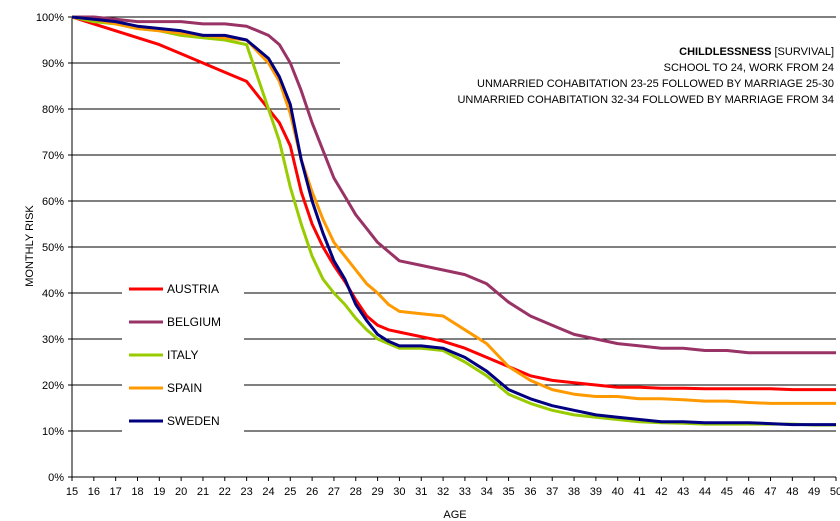 The height and width of the screenshot is (521, 840). What do you see at coordinates (116, 492) in the screenshot?
I see `x-tick-label: 17` at bounding box center [116, 492].